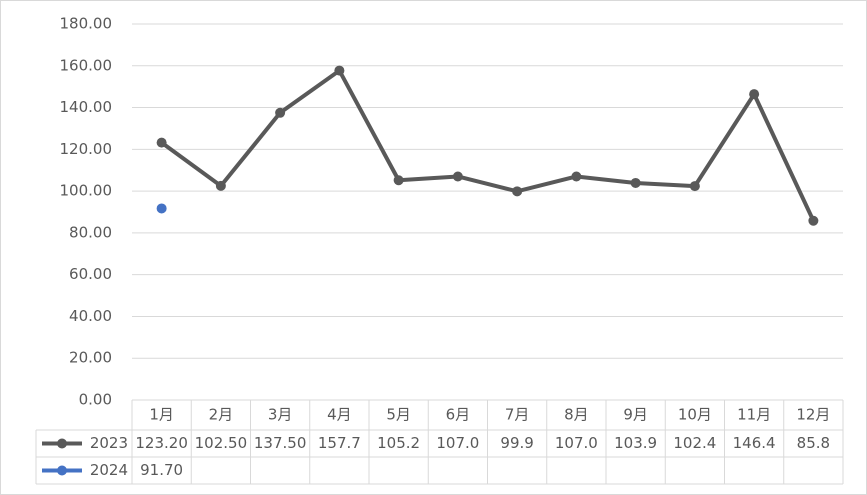 Image resolution: width=867 pixels, height=495 pixels. I want to click on y-tick-label: 160.00, so click(86, 65).